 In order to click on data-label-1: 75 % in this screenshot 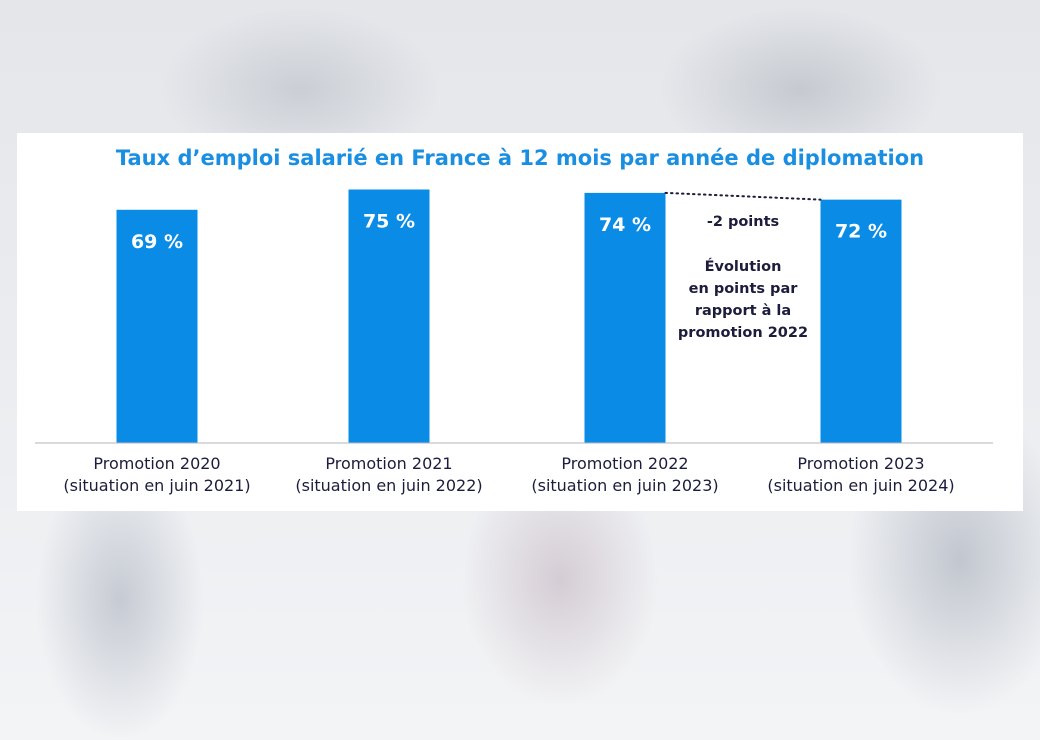, I will do `click(389, 222)`.